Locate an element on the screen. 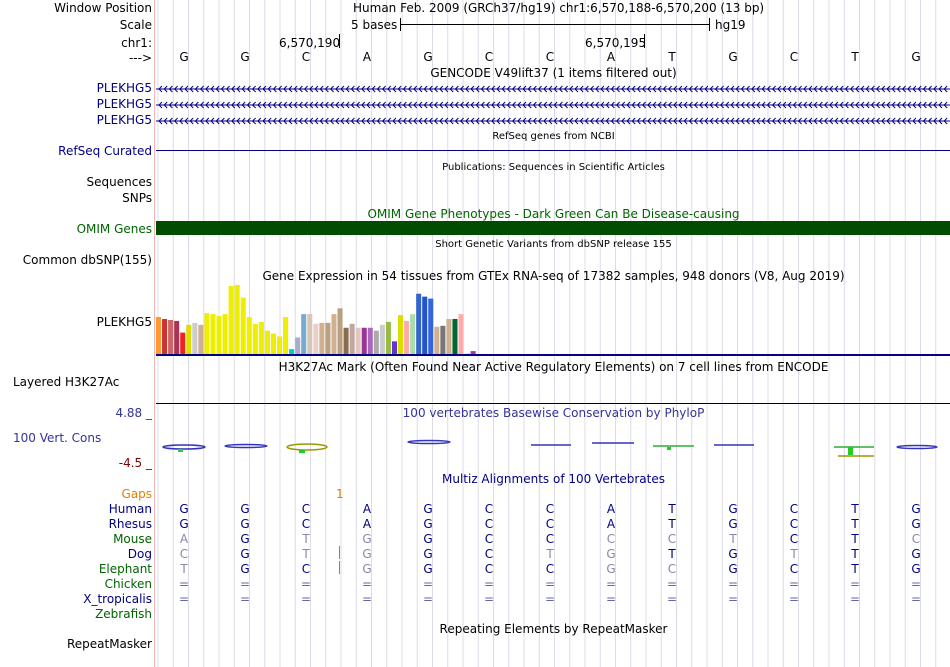 The image size is (950, 667). multiz-species-label: Dog is located at coordinates (139, 554).